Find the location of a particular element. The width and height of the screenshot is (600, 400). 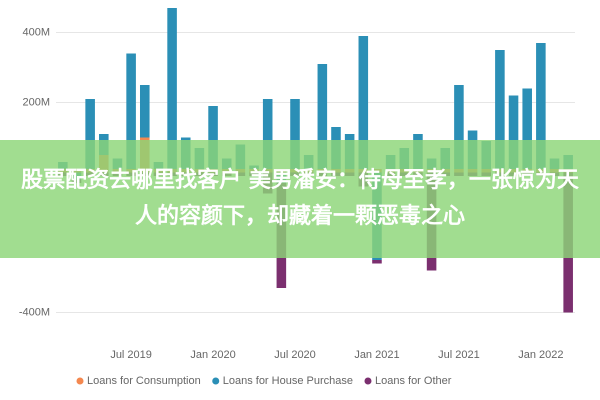

legend-label: Loans for House Purchase is located at coordinates (288, 381).